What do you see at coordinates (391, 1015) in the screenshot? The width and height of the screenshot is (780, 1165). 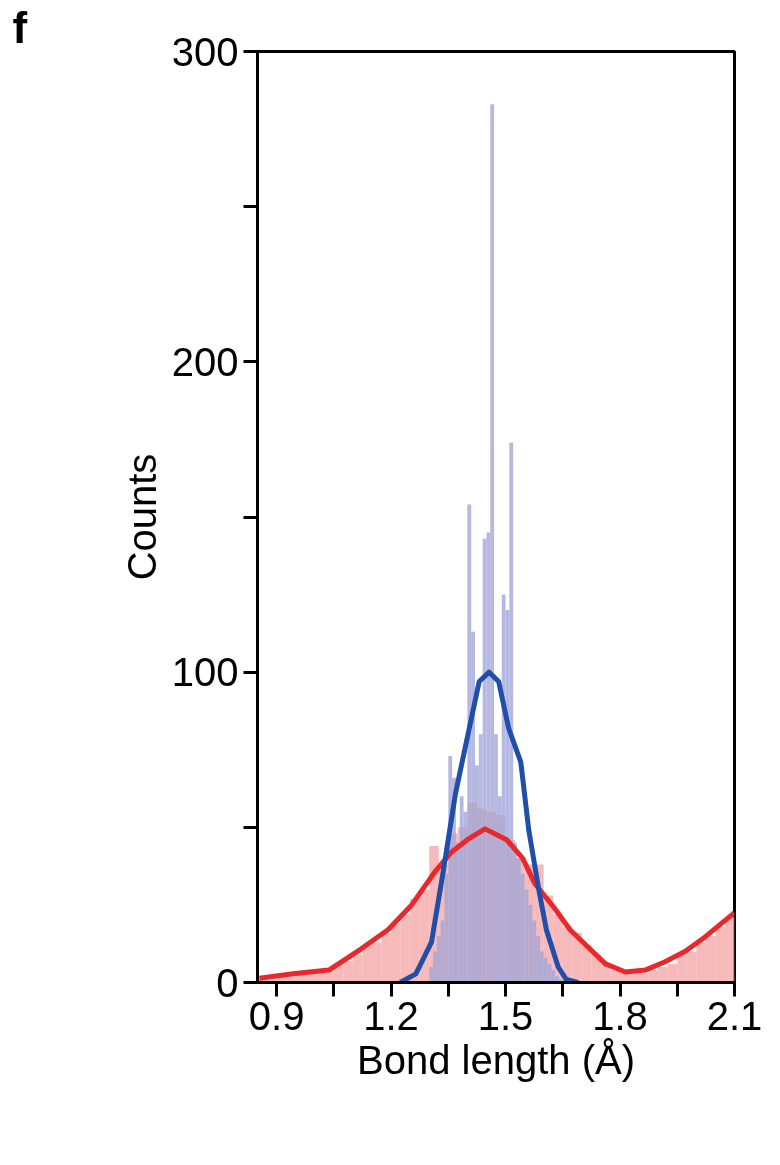 I see `x-tick-label: 1.2` at bounding box center [391, 1015].